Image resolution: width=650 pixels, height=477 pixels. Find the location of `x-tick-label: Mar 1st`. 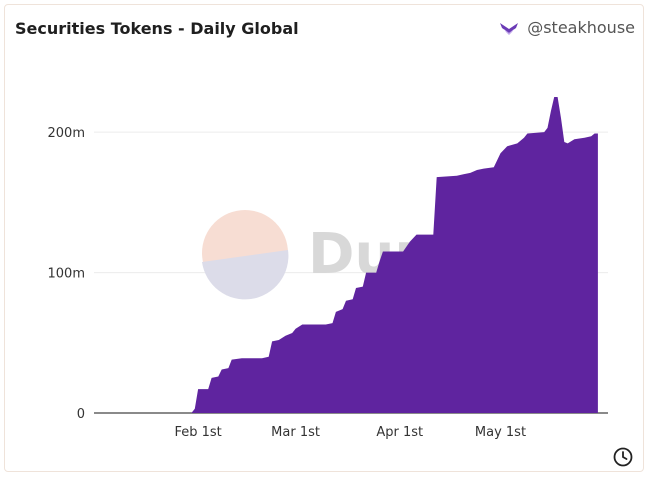

x-tick-label: Mar 1st is located at coordinates (295, 432).